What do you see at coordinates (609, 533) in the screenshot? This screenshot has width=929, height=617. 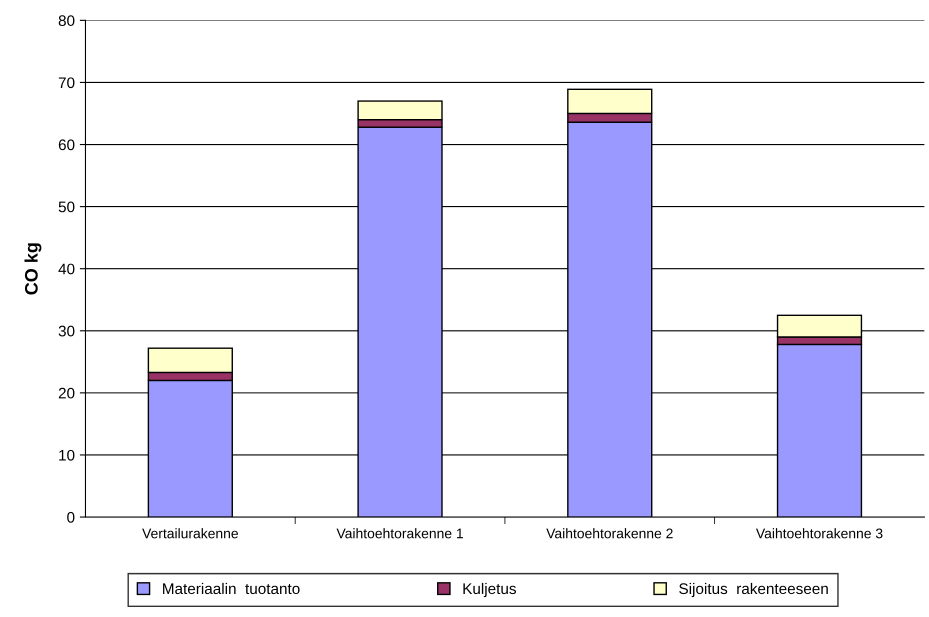 I see `x-tick-label: Vaihtoehtorakenne 2` at bounding box center [609, 533].